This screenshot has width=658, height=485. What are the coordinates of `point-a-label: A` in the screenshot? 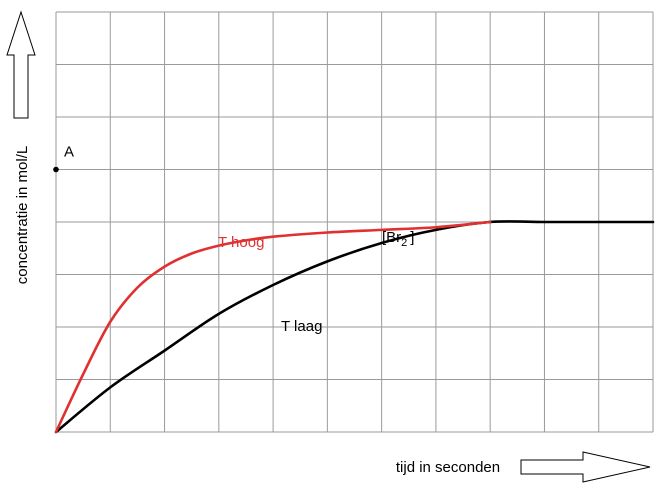 It's located at (69, 152).